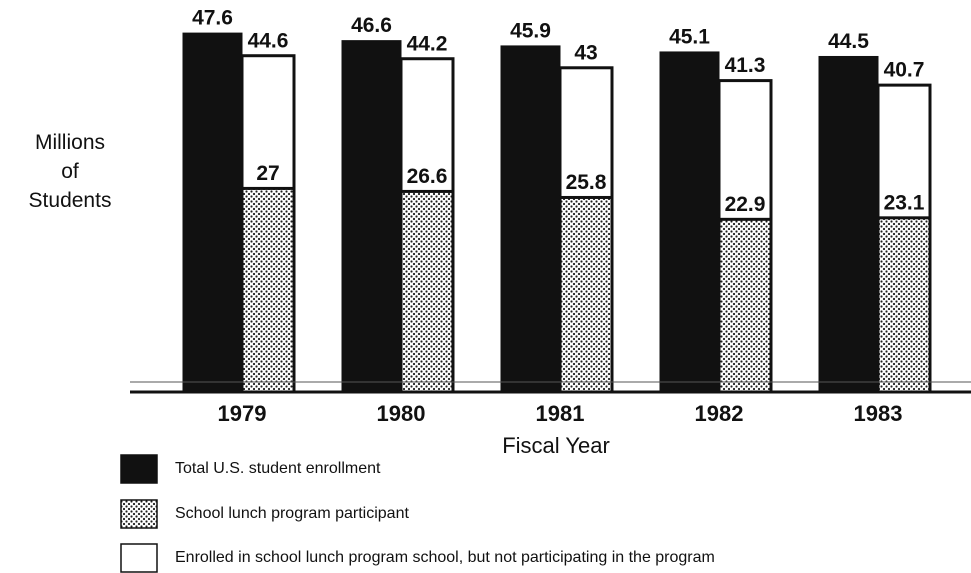  I want to click on value-label: 40.7, so click(904, 70).